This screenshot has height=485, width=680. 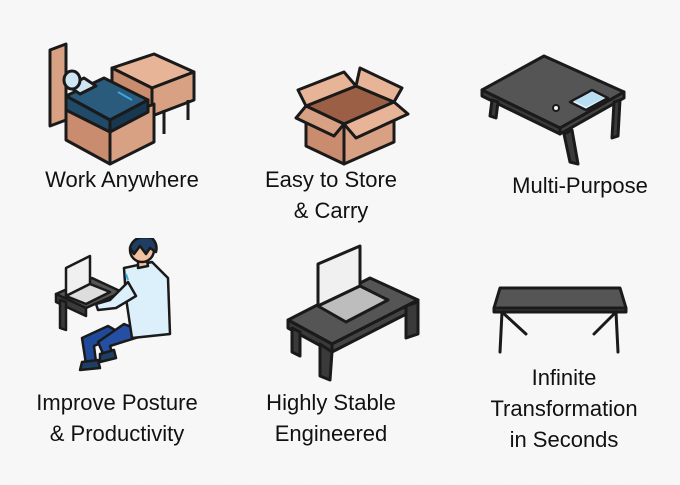 I want to click on desk-with-laptop-icon, so click(x=353, y=313).